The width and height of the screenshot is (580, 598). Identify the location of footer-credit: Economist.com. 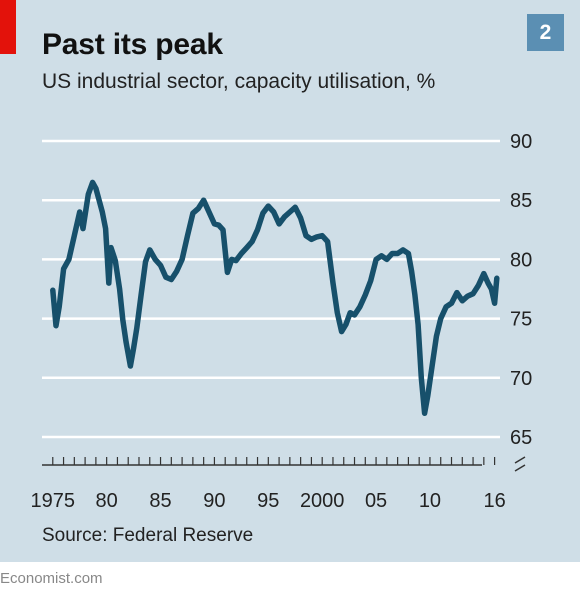
(51, 578).